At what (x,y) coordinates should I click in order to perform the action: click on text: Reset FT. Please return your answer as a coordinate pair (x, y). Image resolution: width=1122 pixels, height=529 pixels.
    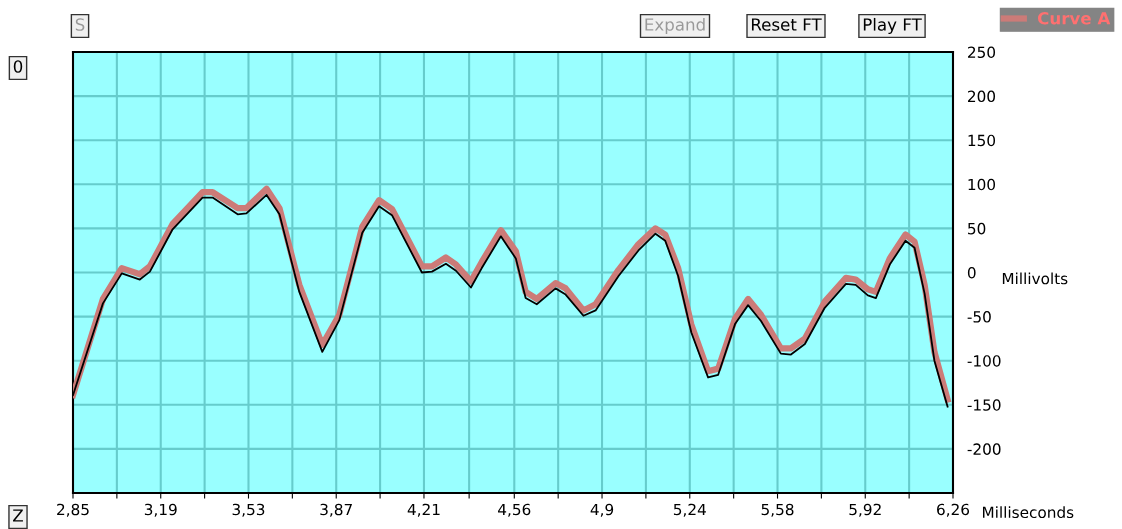
    Looking at the image, I should click on (786, 24).